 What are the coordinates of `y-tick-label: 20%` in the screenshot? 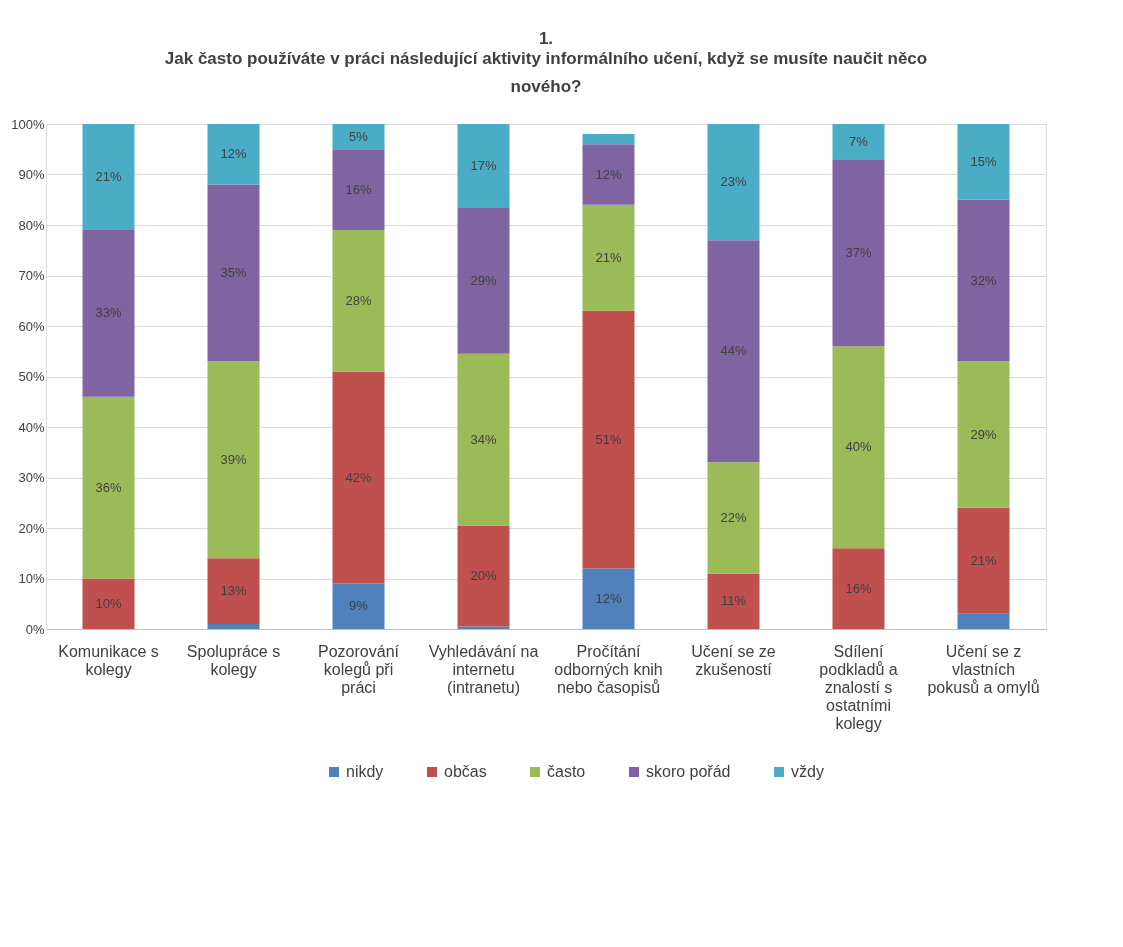 It's located at (31, 528).